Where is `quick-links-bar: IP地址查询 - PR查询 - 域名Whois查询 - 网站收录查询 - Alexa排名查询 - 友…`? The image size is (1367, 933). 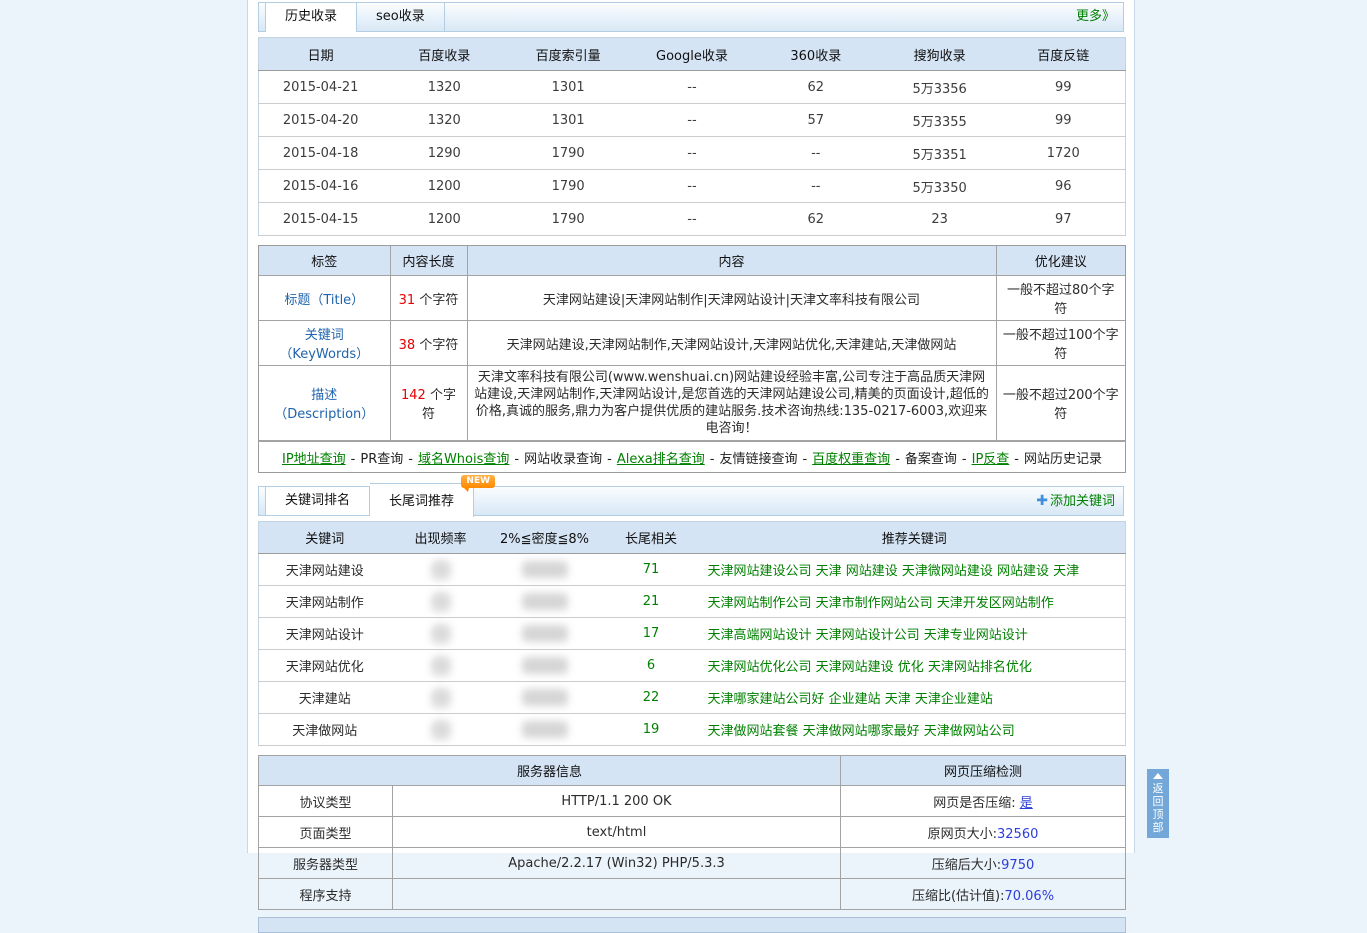 quick-links-bar: IP地址查询 - PR查询 - 域名Whois查询 - 网站收录查询 - Alexa排名查询 - 友… is located at coordinates (692, 456).